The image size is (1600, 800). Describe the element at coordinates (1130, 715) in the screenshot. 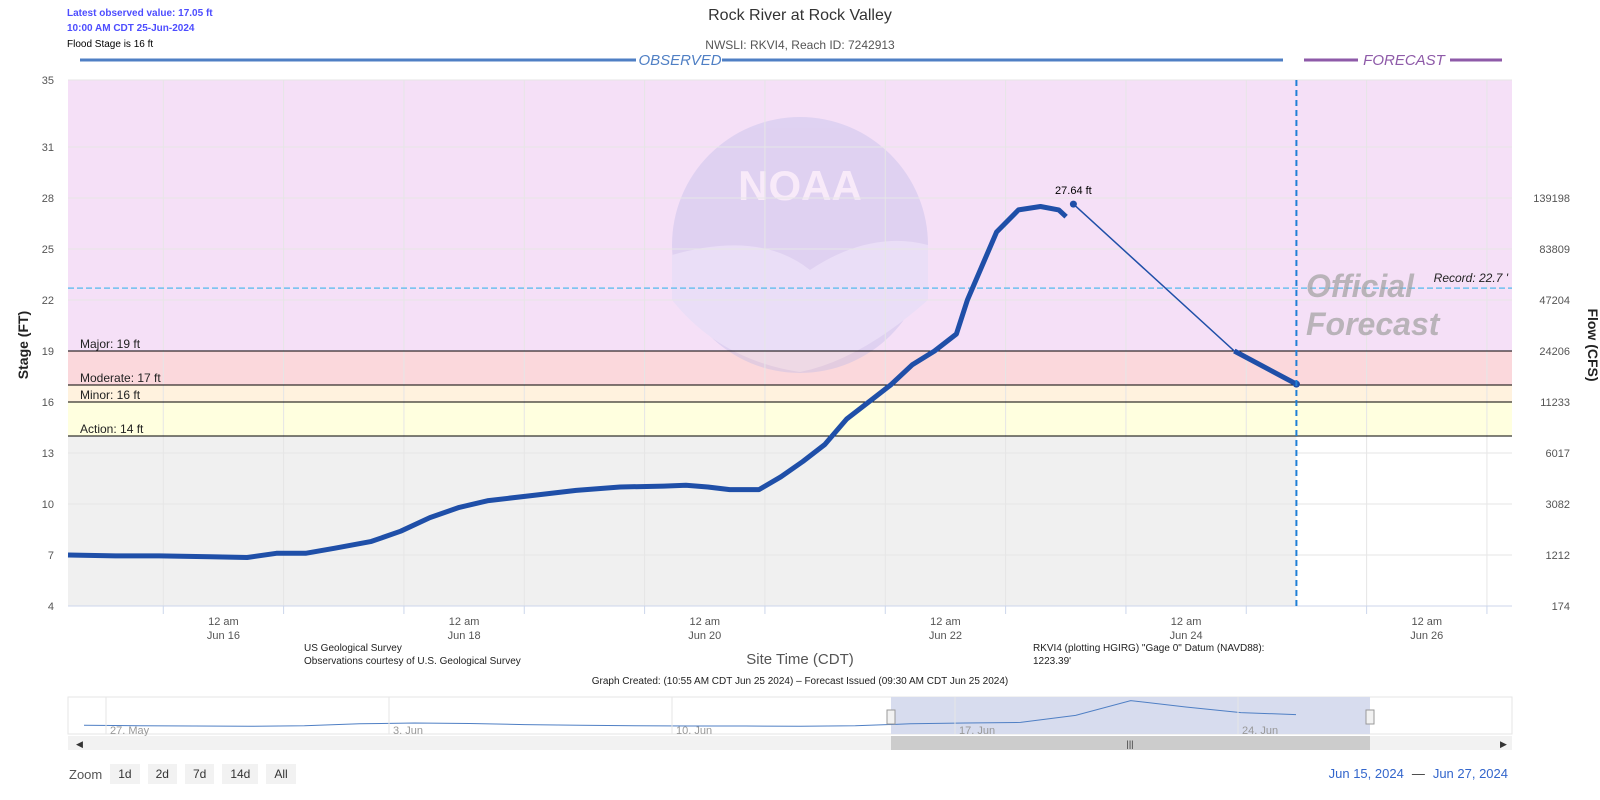

I see `navigator-selection` at that location.